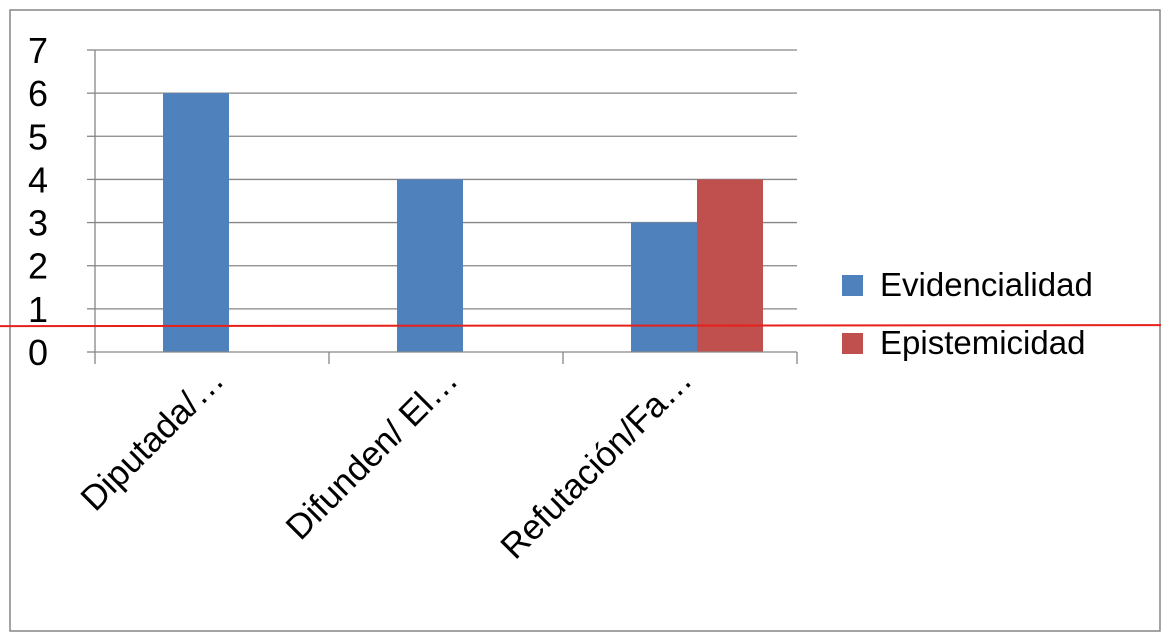  Describe the element at coordinates (730, 265) in the screenshot. I see `bar-epistemicidad` at that location.